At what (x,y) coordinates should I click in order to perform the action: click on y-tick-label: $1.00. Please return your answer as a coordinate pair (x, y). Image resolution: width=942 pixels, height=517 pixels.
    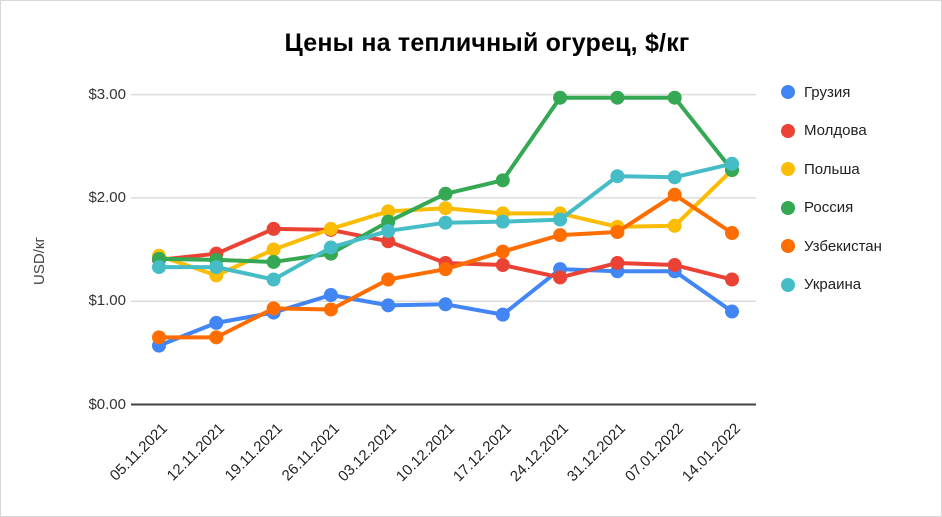
    Looking at the image, I should click on (107, 301).